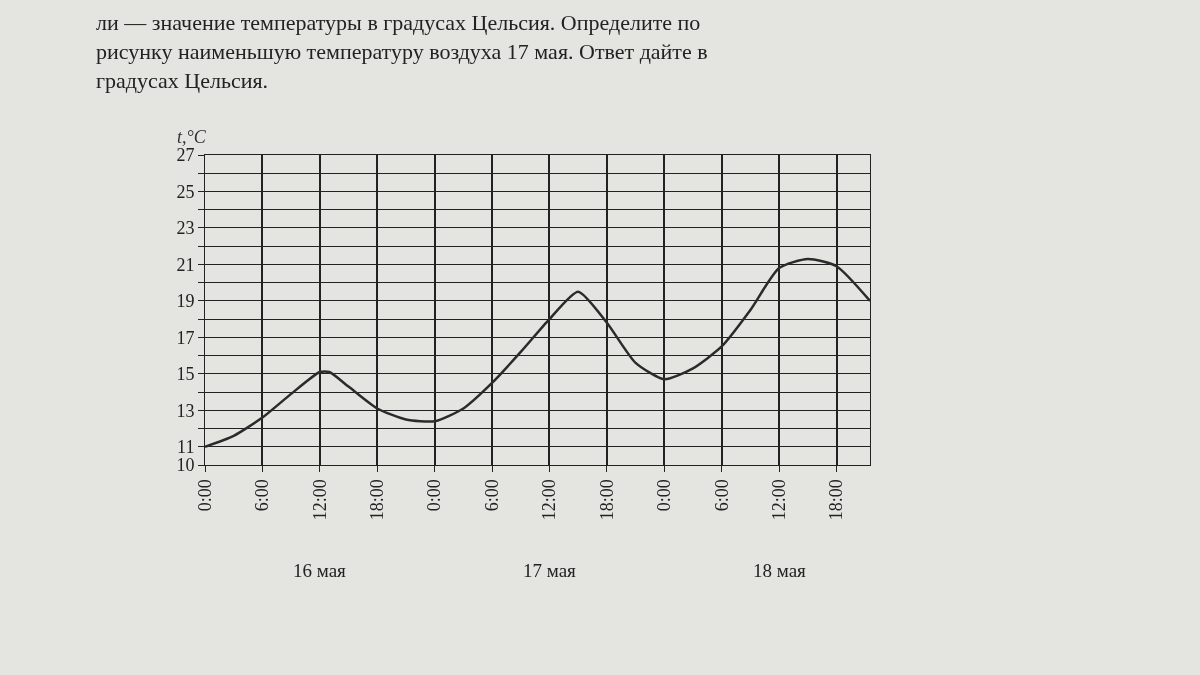  What do you see at coordinates (780, 570) in the screenshot?
I see `text: 18 мая` at bounding box center [780, 570].